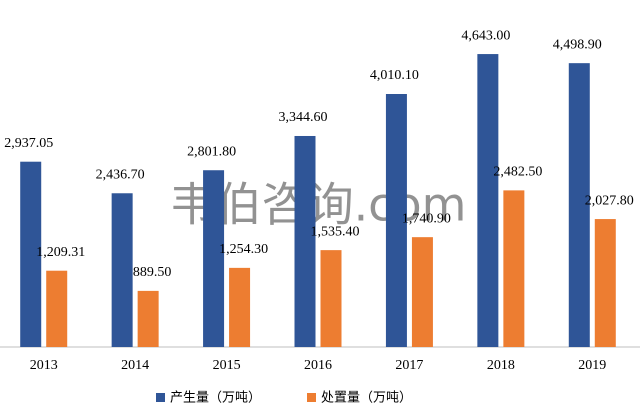 The image size is (640, 408). What do you see at coordinates (577, 44) in the screenshot?
I see `data-label: 4,498.90` at bounding box center [577, 44].